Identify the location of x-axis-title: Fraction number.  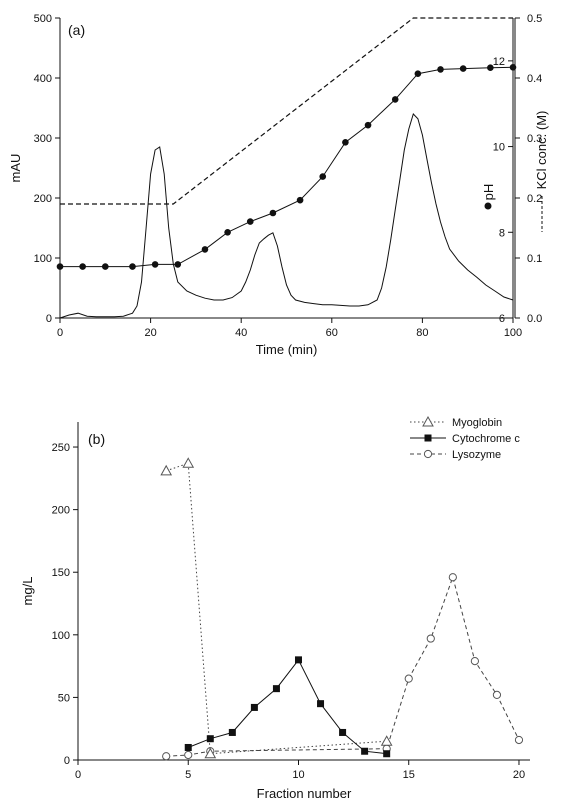
(304, 793).